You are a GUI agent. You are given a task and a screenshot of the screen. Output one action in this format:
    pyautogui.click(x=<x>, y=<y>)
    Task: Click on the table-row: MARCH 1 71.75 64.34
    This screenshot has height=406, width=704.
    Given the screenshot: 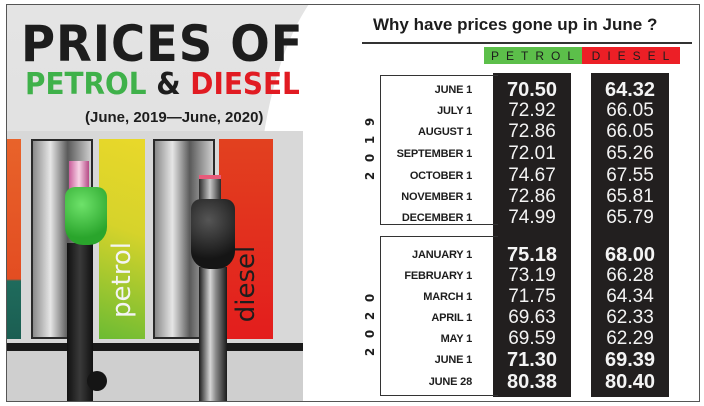 What is the action you would take?
    pyautogui.click(x=535, y=296)
    